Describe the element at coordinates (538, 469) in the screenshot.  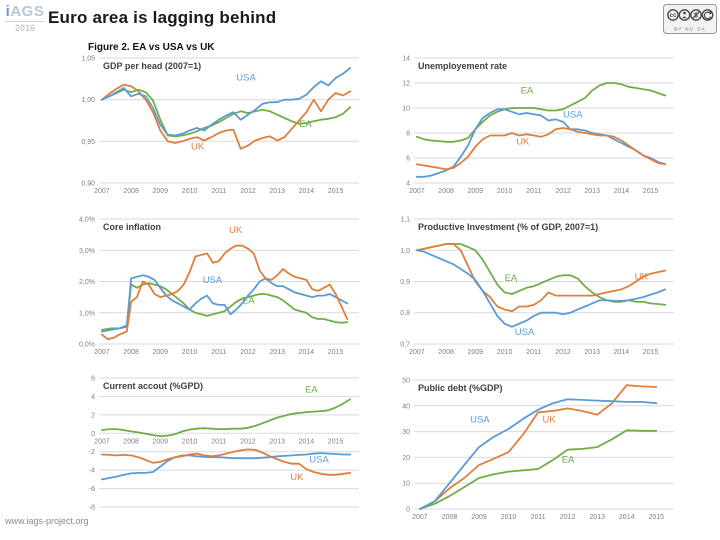
I see `public-debt-ea-line` at that location.